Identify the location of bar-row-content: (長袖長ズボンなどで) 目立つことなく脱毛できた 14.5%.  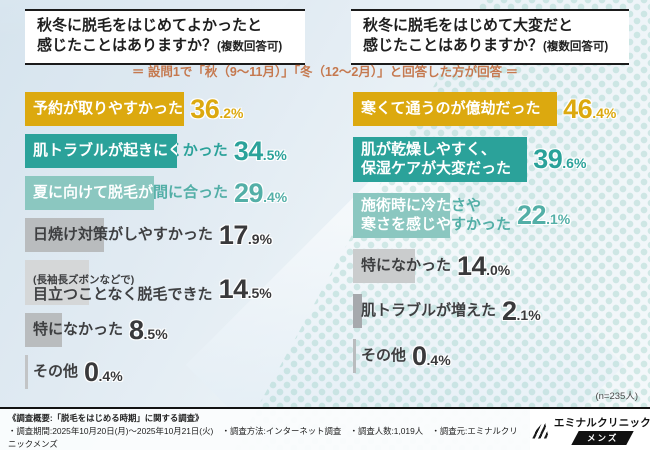
(183, 283).